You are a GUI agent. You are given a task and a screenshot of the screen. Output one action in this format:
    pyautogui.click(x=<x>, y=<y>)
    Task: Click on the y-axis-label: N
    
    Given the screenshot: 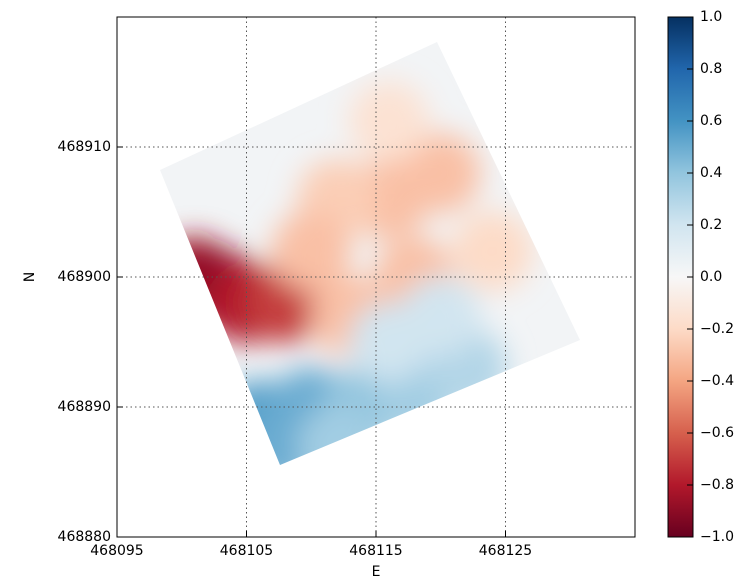 What is the action you would take?
    pyautogui.click(x=30, y=277)
    